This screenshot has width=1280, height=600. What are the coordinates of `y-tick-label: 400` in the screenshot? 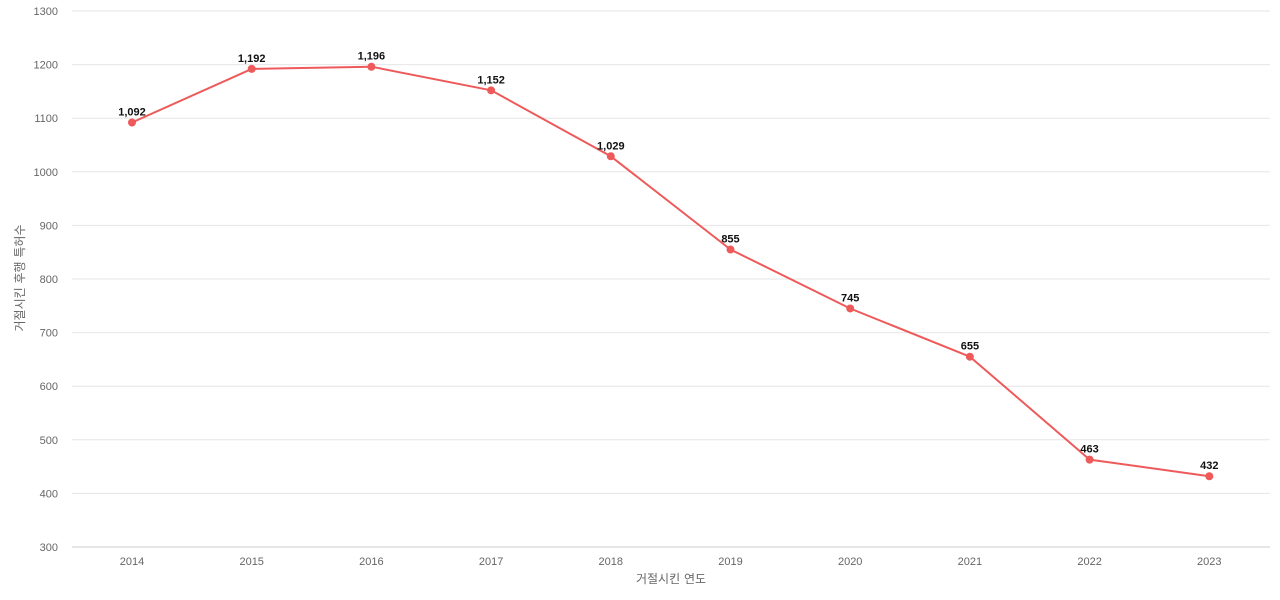 It's located at (49, 494).